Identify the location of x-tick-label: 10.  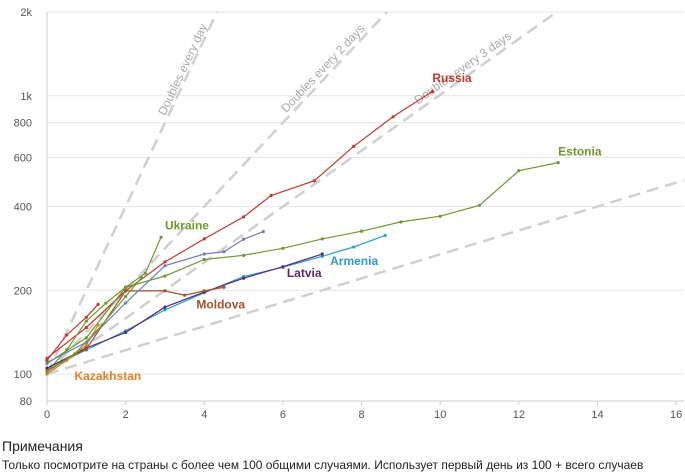
(440, 415).